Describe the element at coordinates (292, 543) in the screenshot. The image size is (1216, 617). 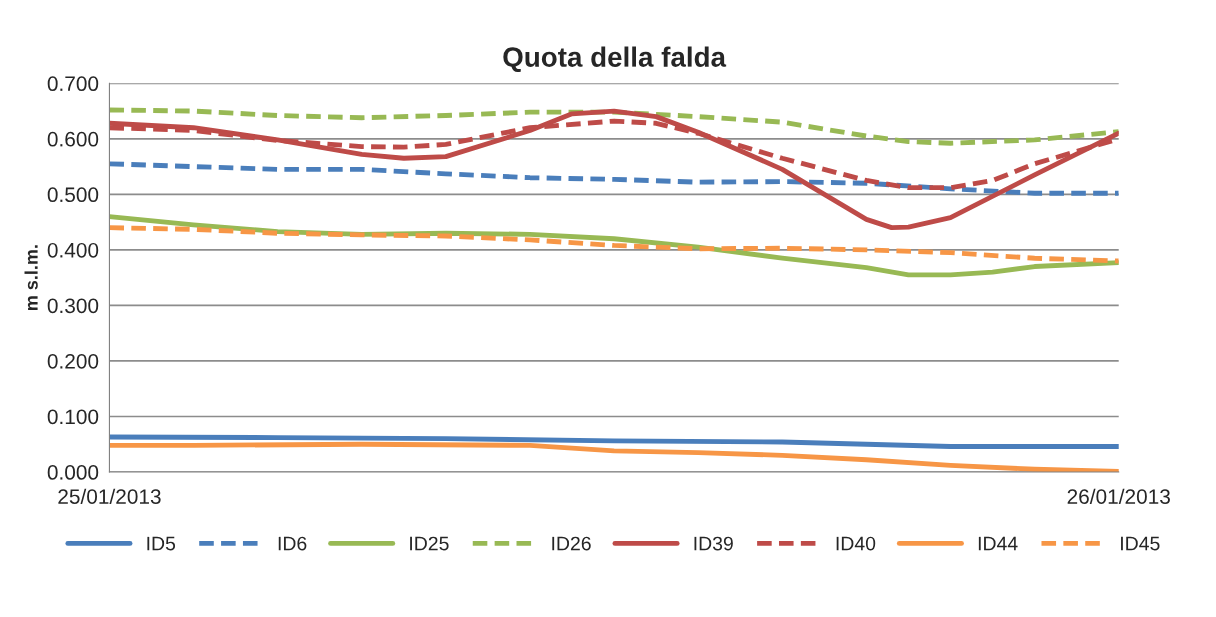
I see `legend-label: ID6` at that location.